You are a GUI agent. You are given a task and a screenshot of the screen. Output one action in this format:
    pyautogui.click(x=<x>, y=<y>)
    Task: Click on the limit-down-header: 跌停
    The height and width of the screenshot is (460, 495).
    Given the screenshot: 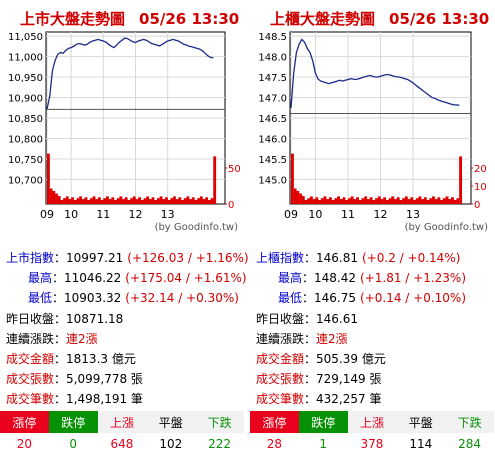 What is the action you would take?
    pyautogui.click(x=323, y=422)
    